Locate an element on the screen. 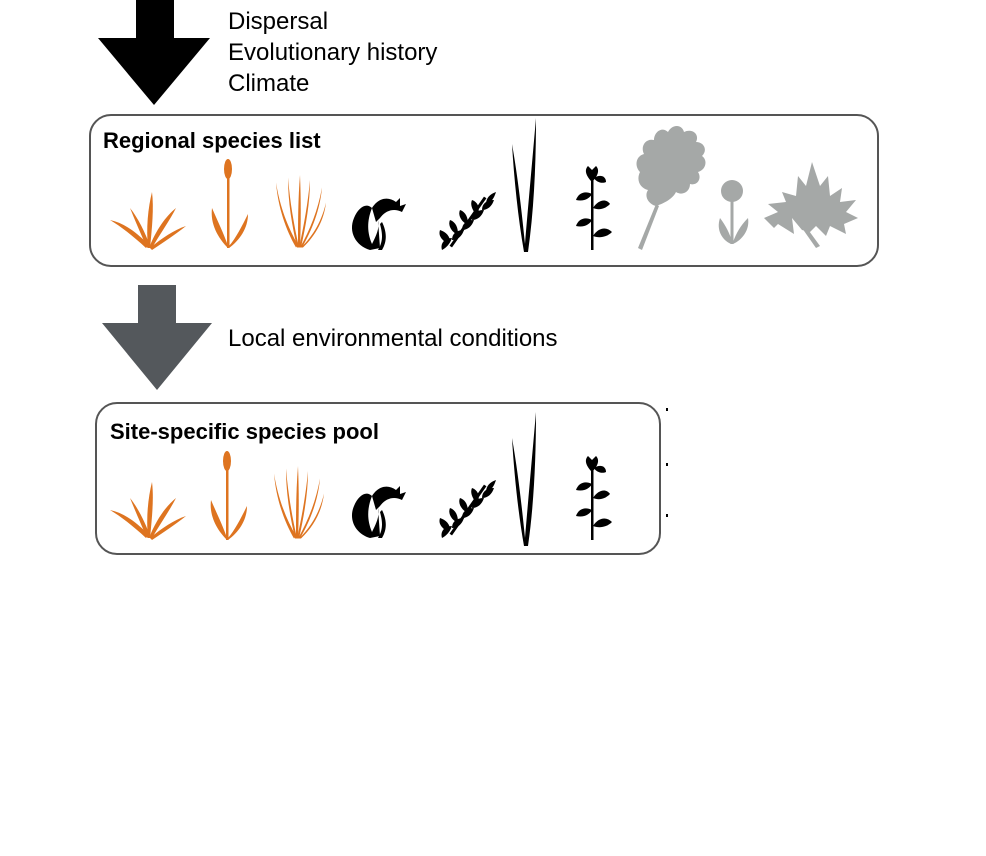  filter-climate: Climate is located at coordinates (269, 83).